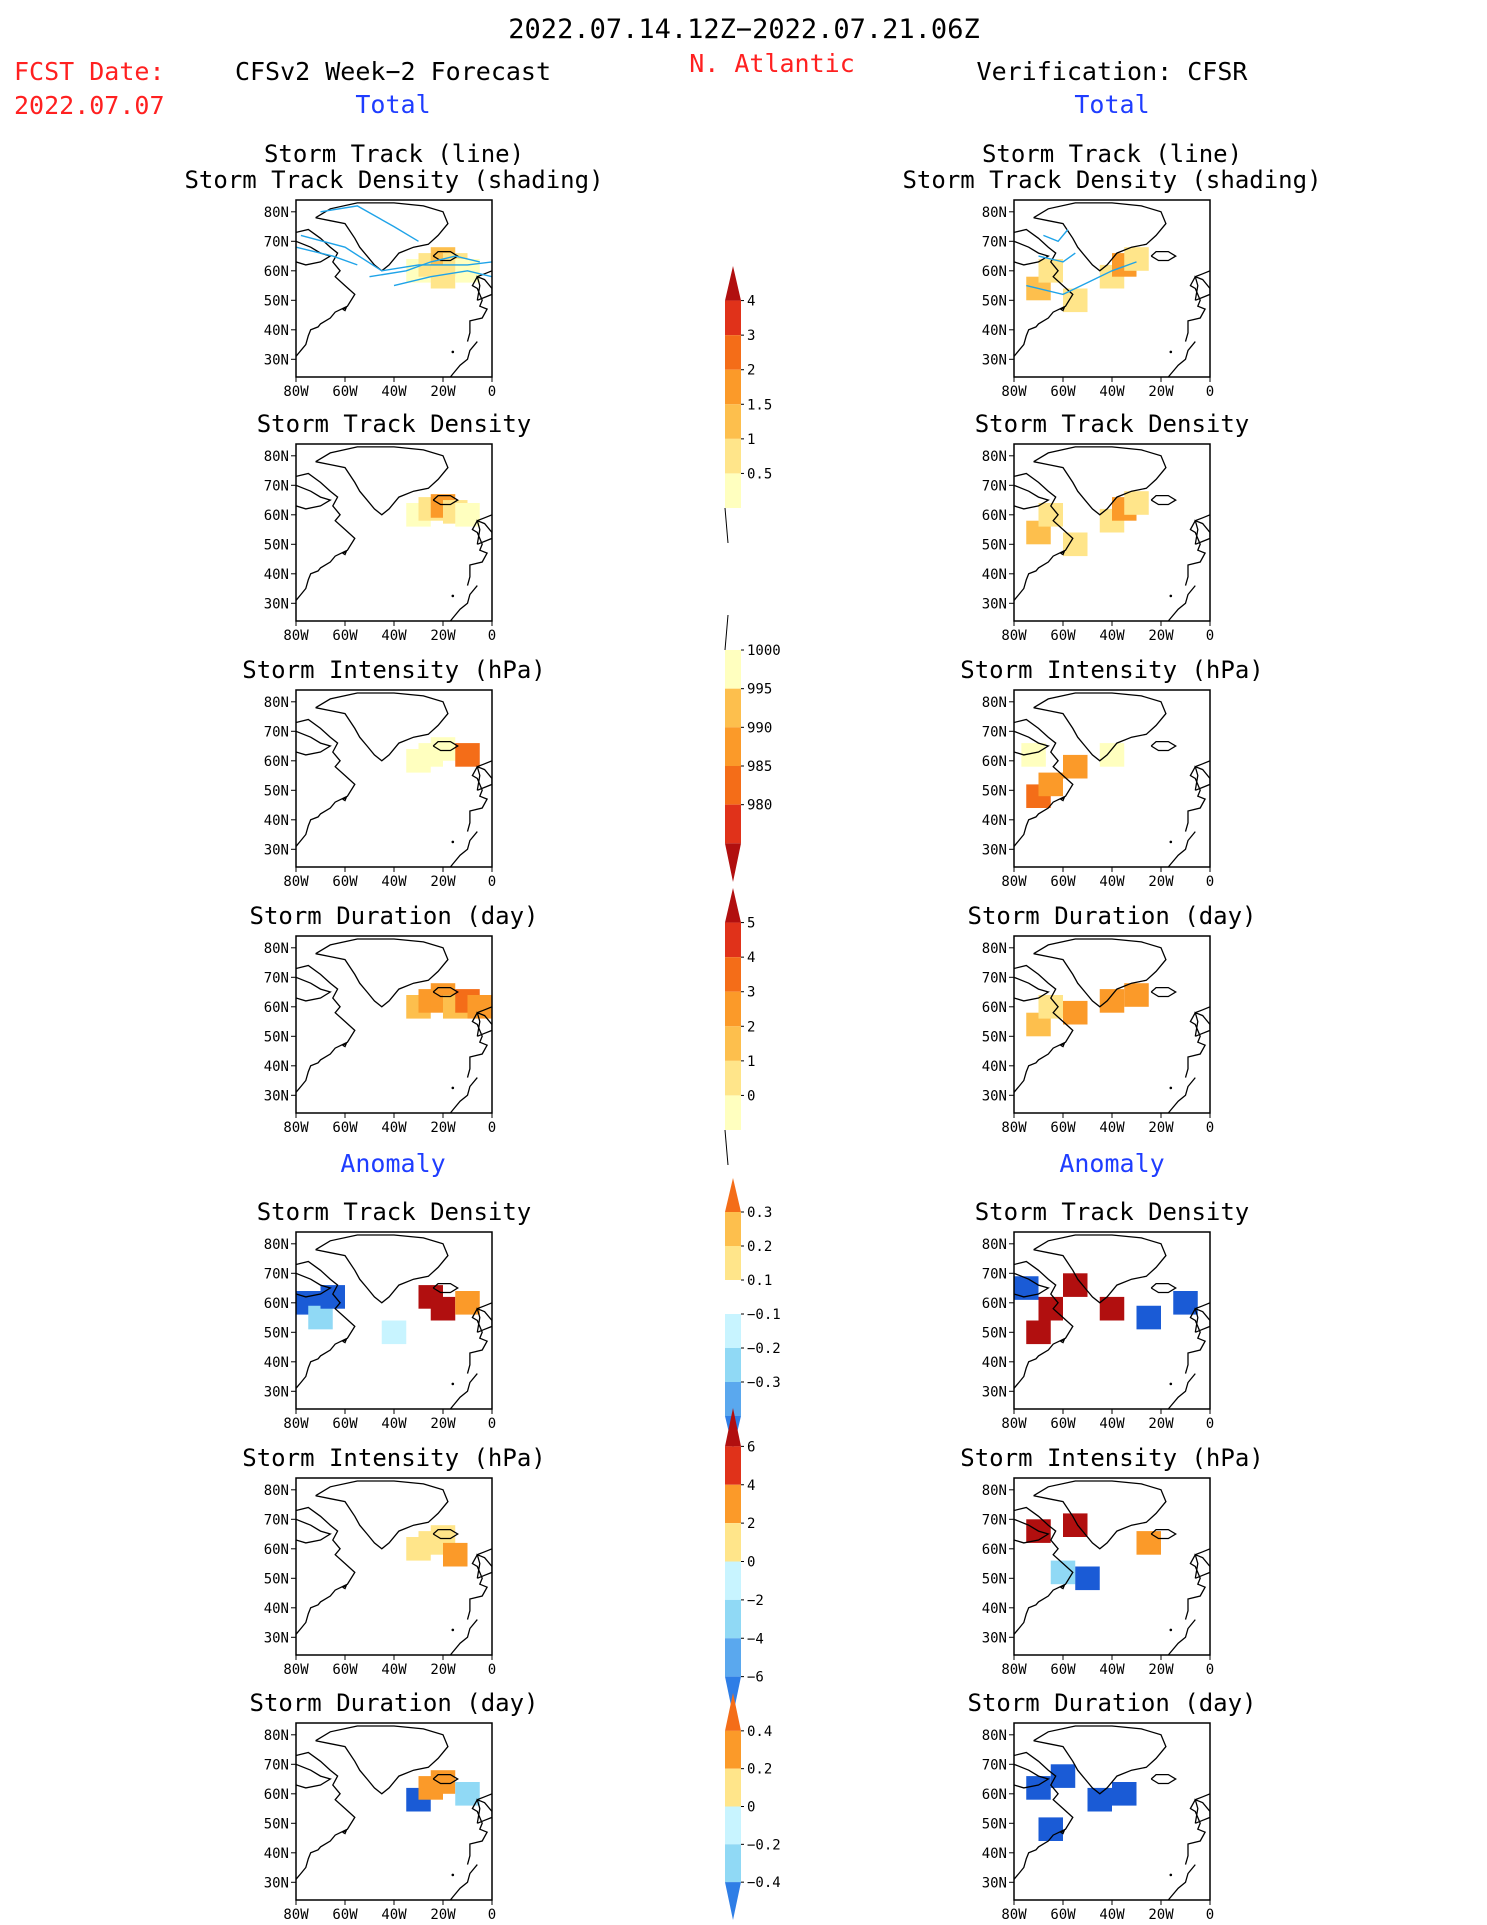 The image size is (1487, 1925). I want to click on colorbar-label: −2, so click(755, 1601).